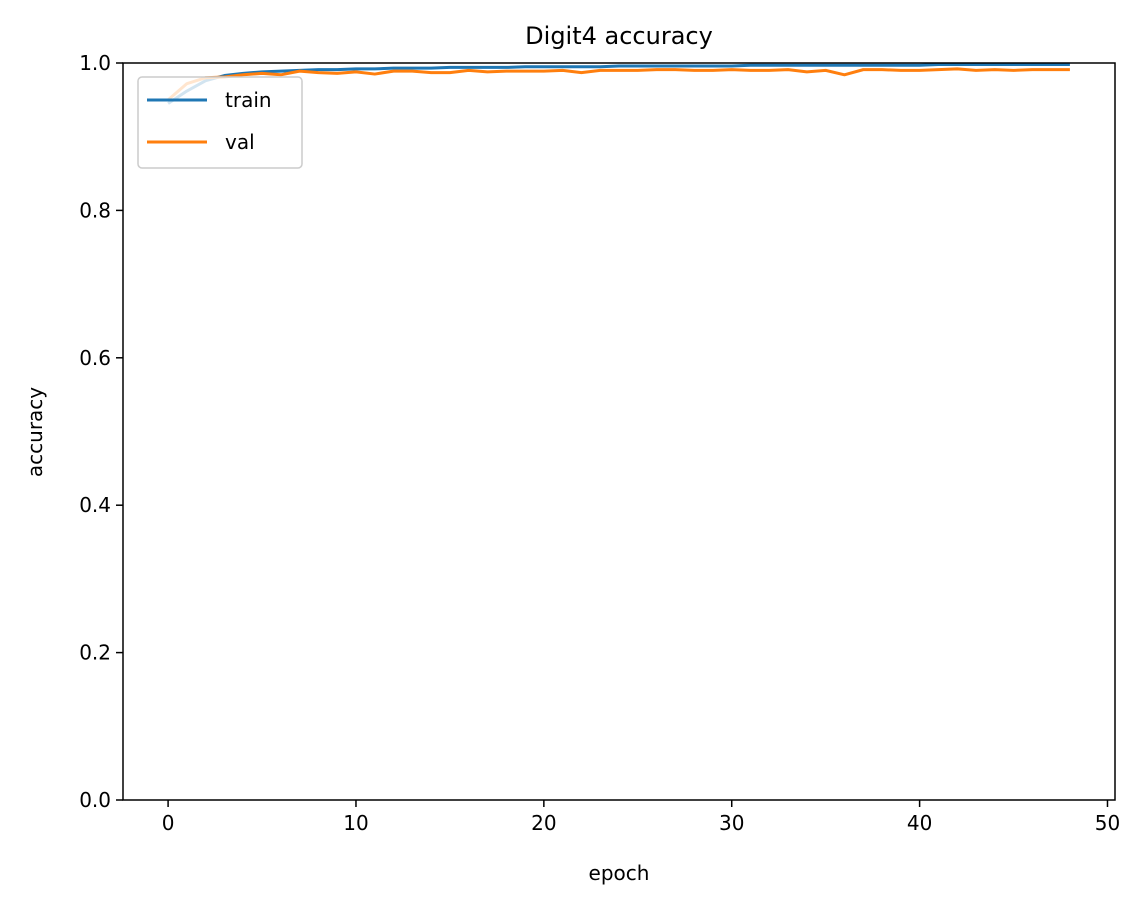  What do you see at coordinates (355, 823) in the screenshot?
I see `x-tick-label: 10` at bounding box center [355, 823].